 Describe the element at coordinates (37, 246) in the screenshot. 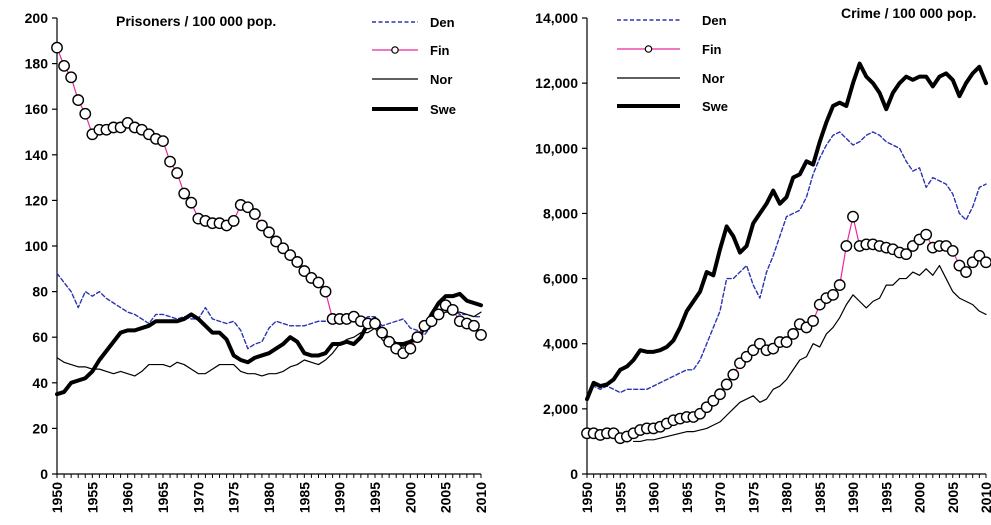

I see `y-tick-label: 100` at that location.